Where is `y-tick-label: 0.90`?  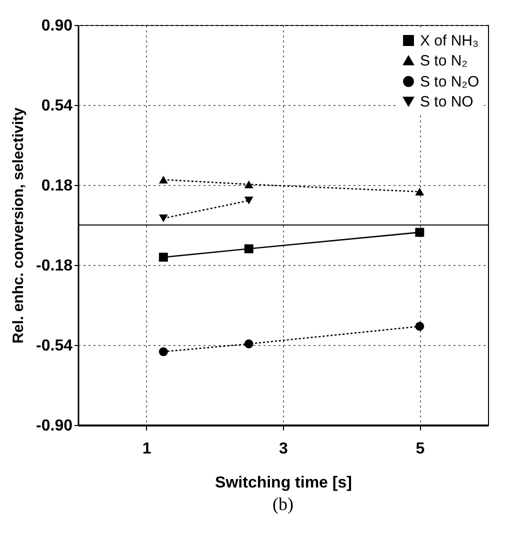 y-tick-label: 0.90 is located at coordinates (57, 26).